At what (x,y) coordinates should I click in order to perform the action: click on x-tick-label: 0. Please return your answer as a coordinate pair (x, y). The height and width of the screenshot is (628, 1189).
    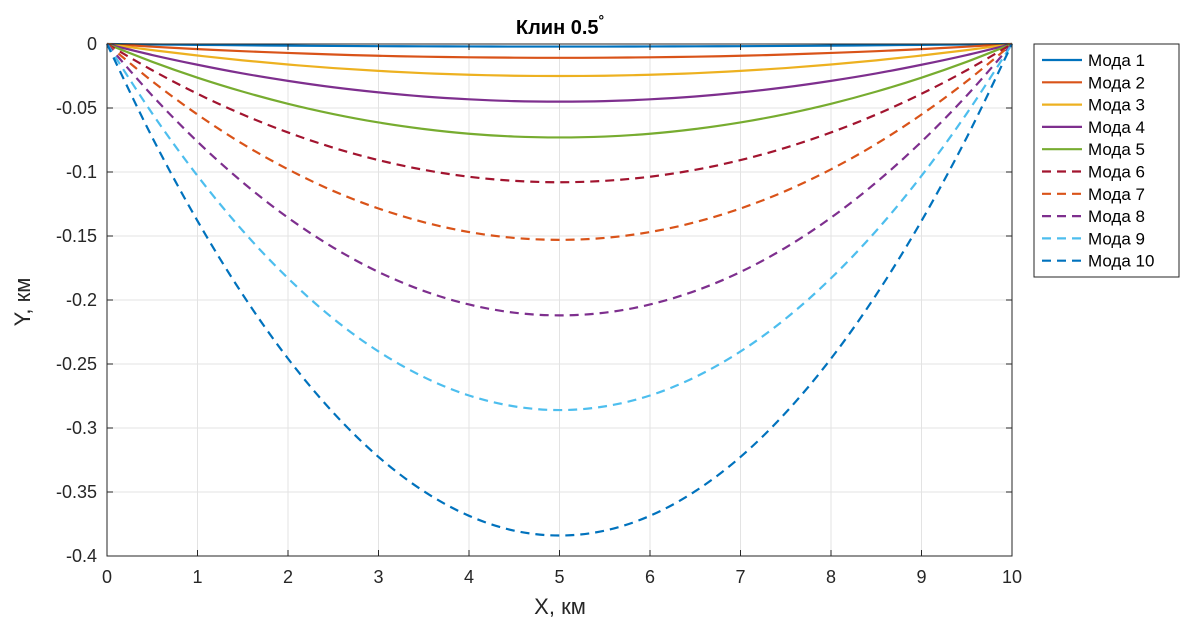
    Looking at the image, I should click on (107, 577).